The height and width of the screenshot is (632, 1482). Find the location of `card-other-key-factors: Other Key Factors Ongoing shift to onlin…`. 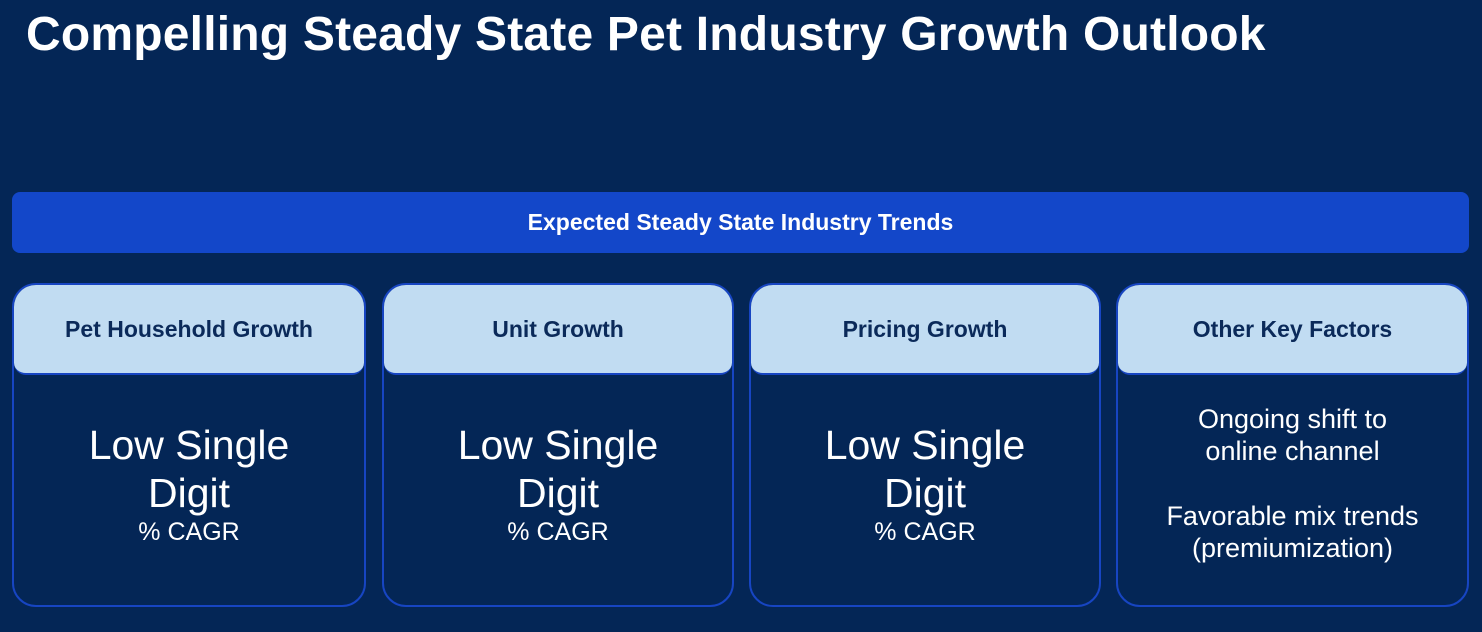

card-other-key-factors: Other Key Factors Ongoing shift to onlin… is located at coordinates (1292, 445).